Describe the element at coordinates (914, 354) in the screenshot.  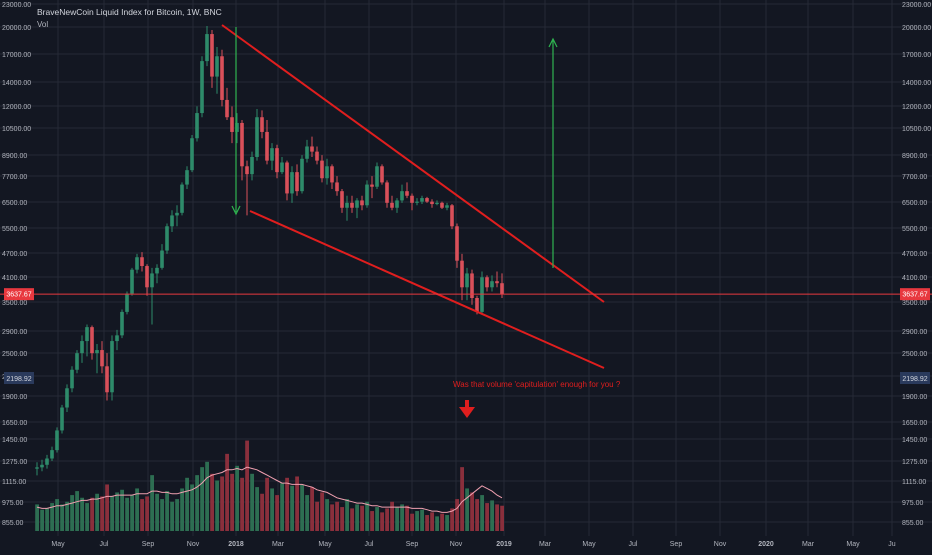
I see `price-tick-right: 2500.00` at that location.